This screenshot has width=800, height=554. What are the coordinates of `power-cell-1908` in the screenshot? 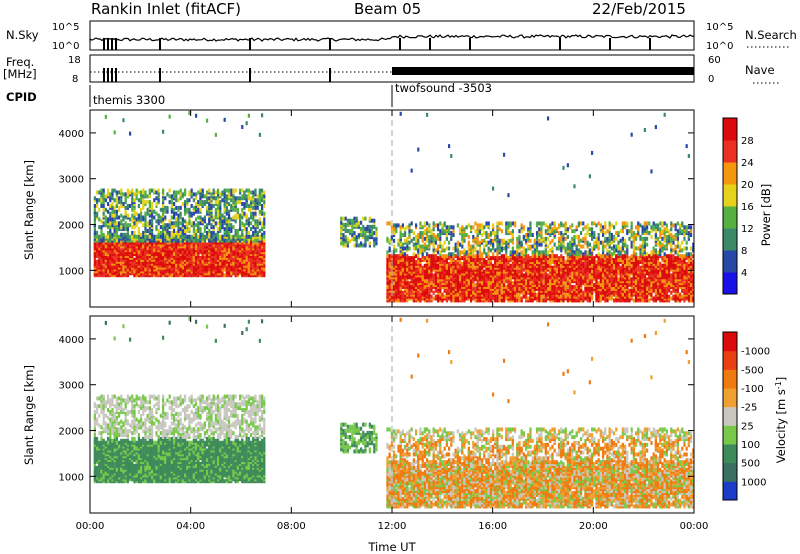 It's located at (229, 265).